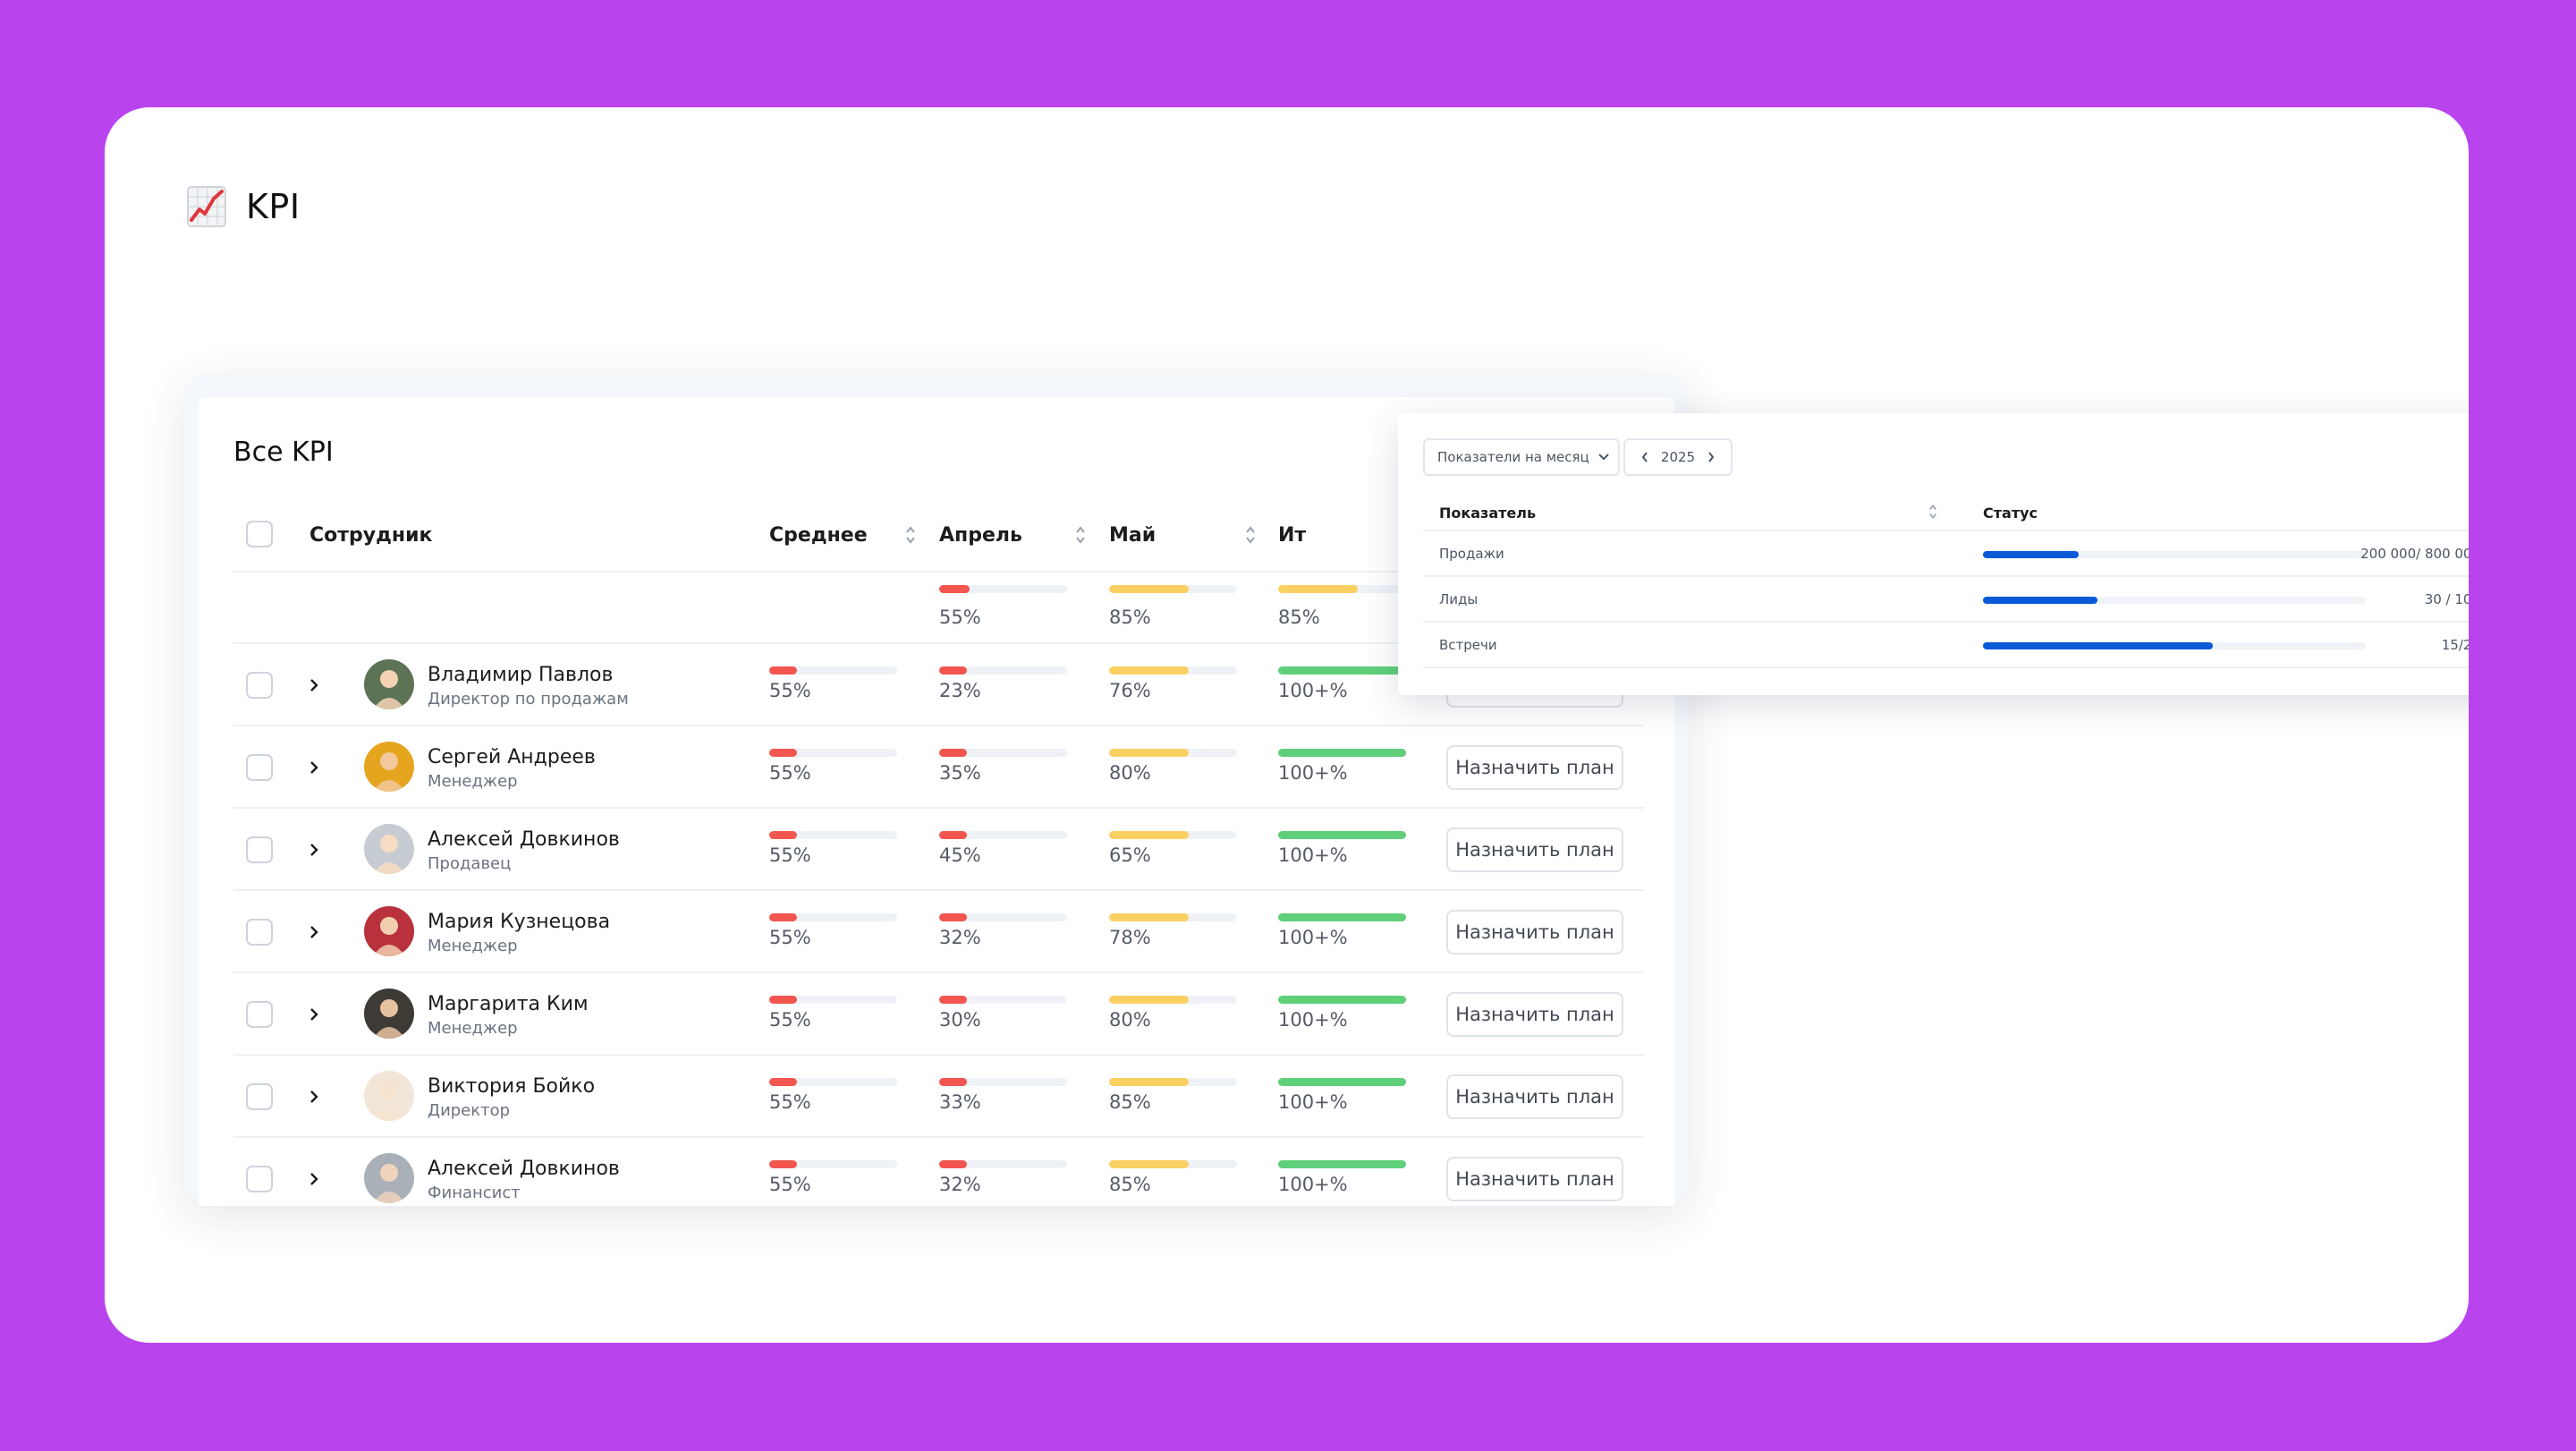  What do you see at coordinates (371, 535) in the screenshot?
I see `column-header-employee: Сотрудник` at bounding box center [371, 535].